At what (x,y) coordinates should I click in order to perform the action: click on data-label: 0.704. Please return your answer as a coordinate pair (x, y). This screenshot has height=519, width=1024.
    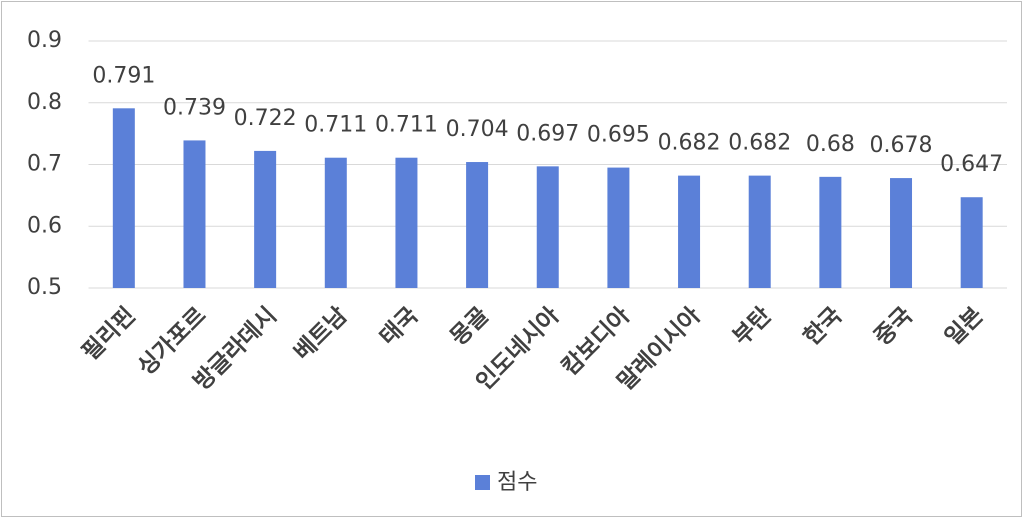
    Looking at the image, I should click on (477, 129).